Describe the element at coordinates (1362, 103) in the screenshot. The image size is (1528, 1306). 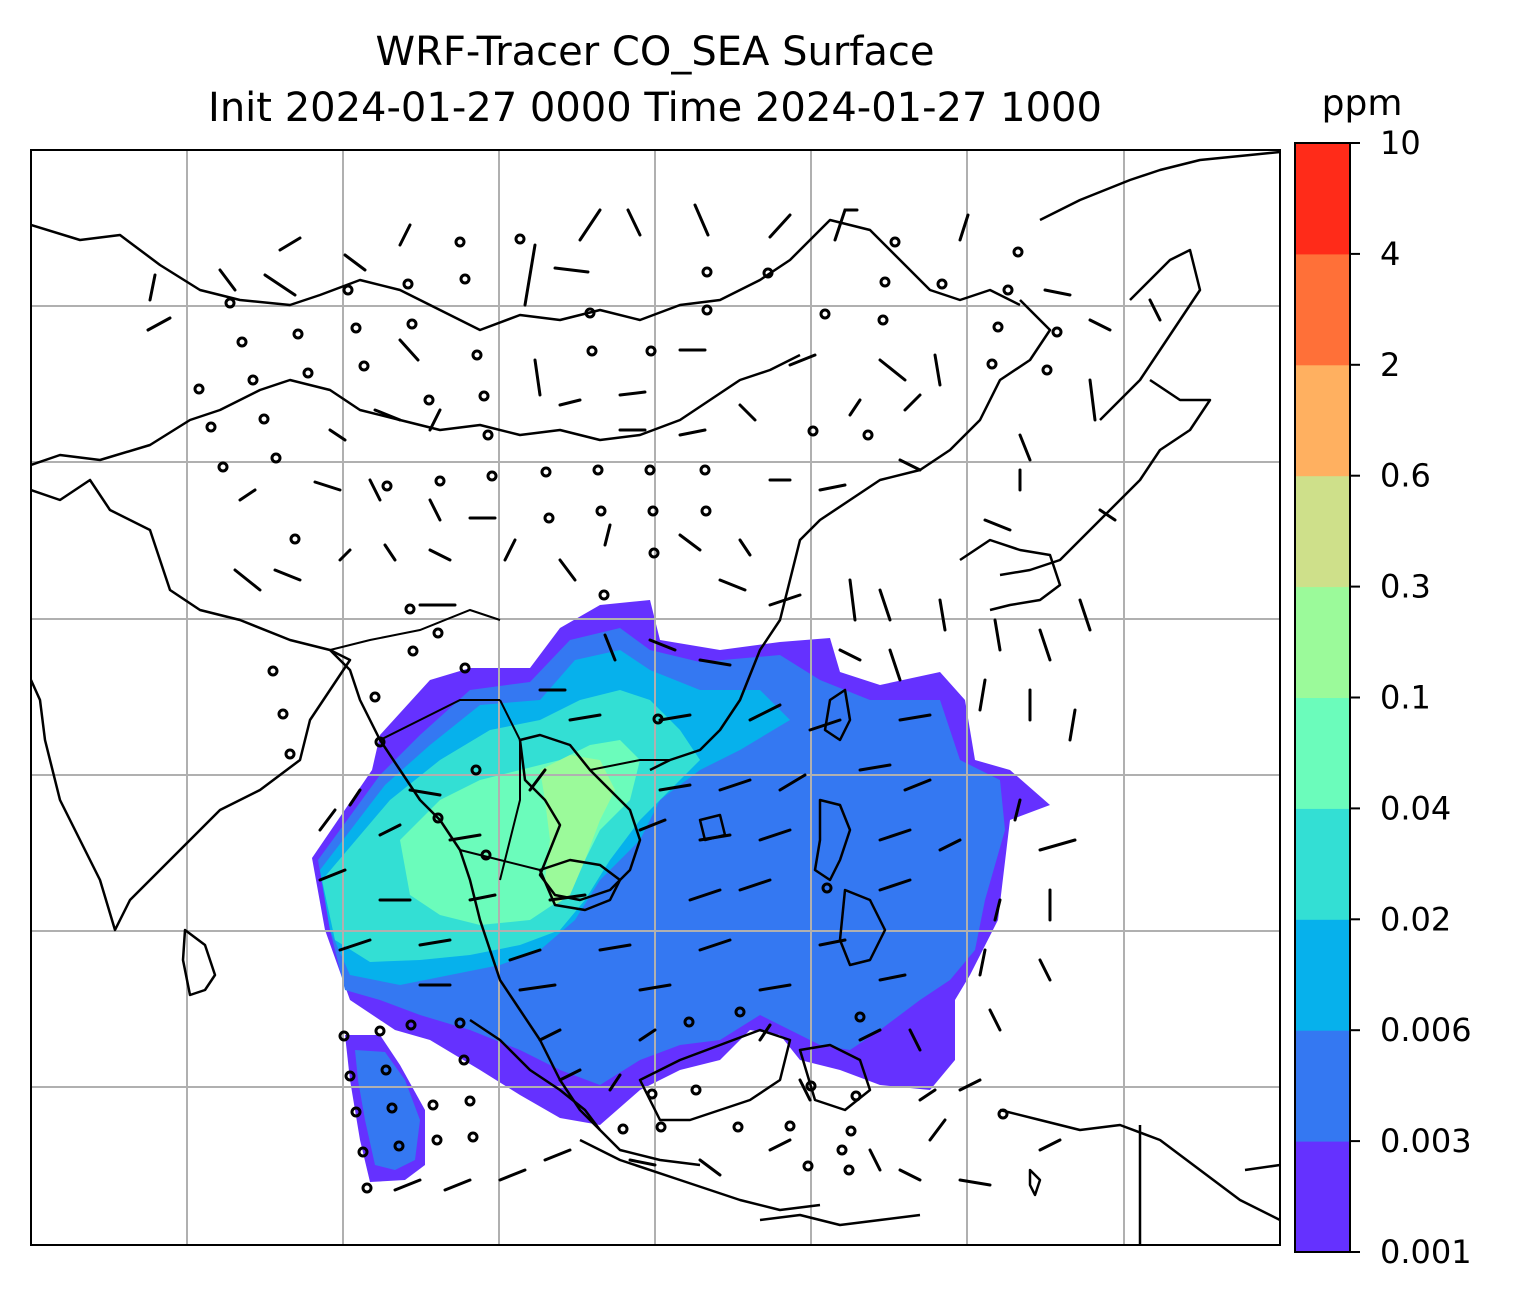
I see `colorbar-unit: ppm` at that location.